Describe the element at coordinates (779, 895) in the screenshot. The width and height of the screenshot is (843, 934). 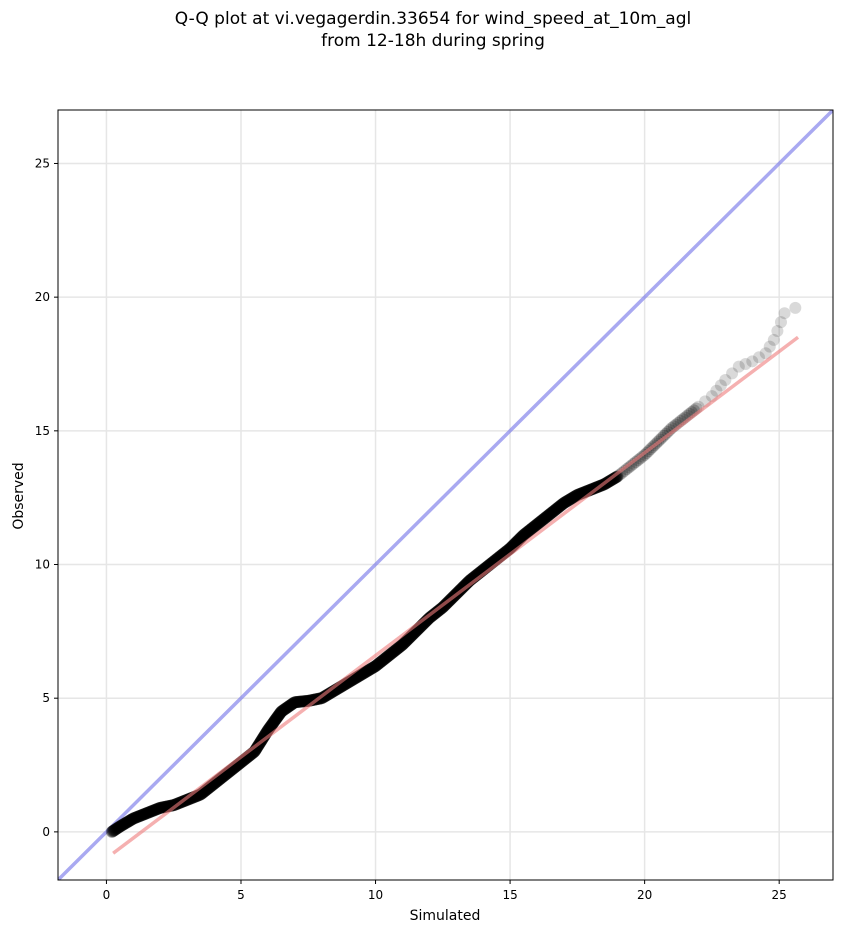
I see `x-tick-label: 25` at that location.